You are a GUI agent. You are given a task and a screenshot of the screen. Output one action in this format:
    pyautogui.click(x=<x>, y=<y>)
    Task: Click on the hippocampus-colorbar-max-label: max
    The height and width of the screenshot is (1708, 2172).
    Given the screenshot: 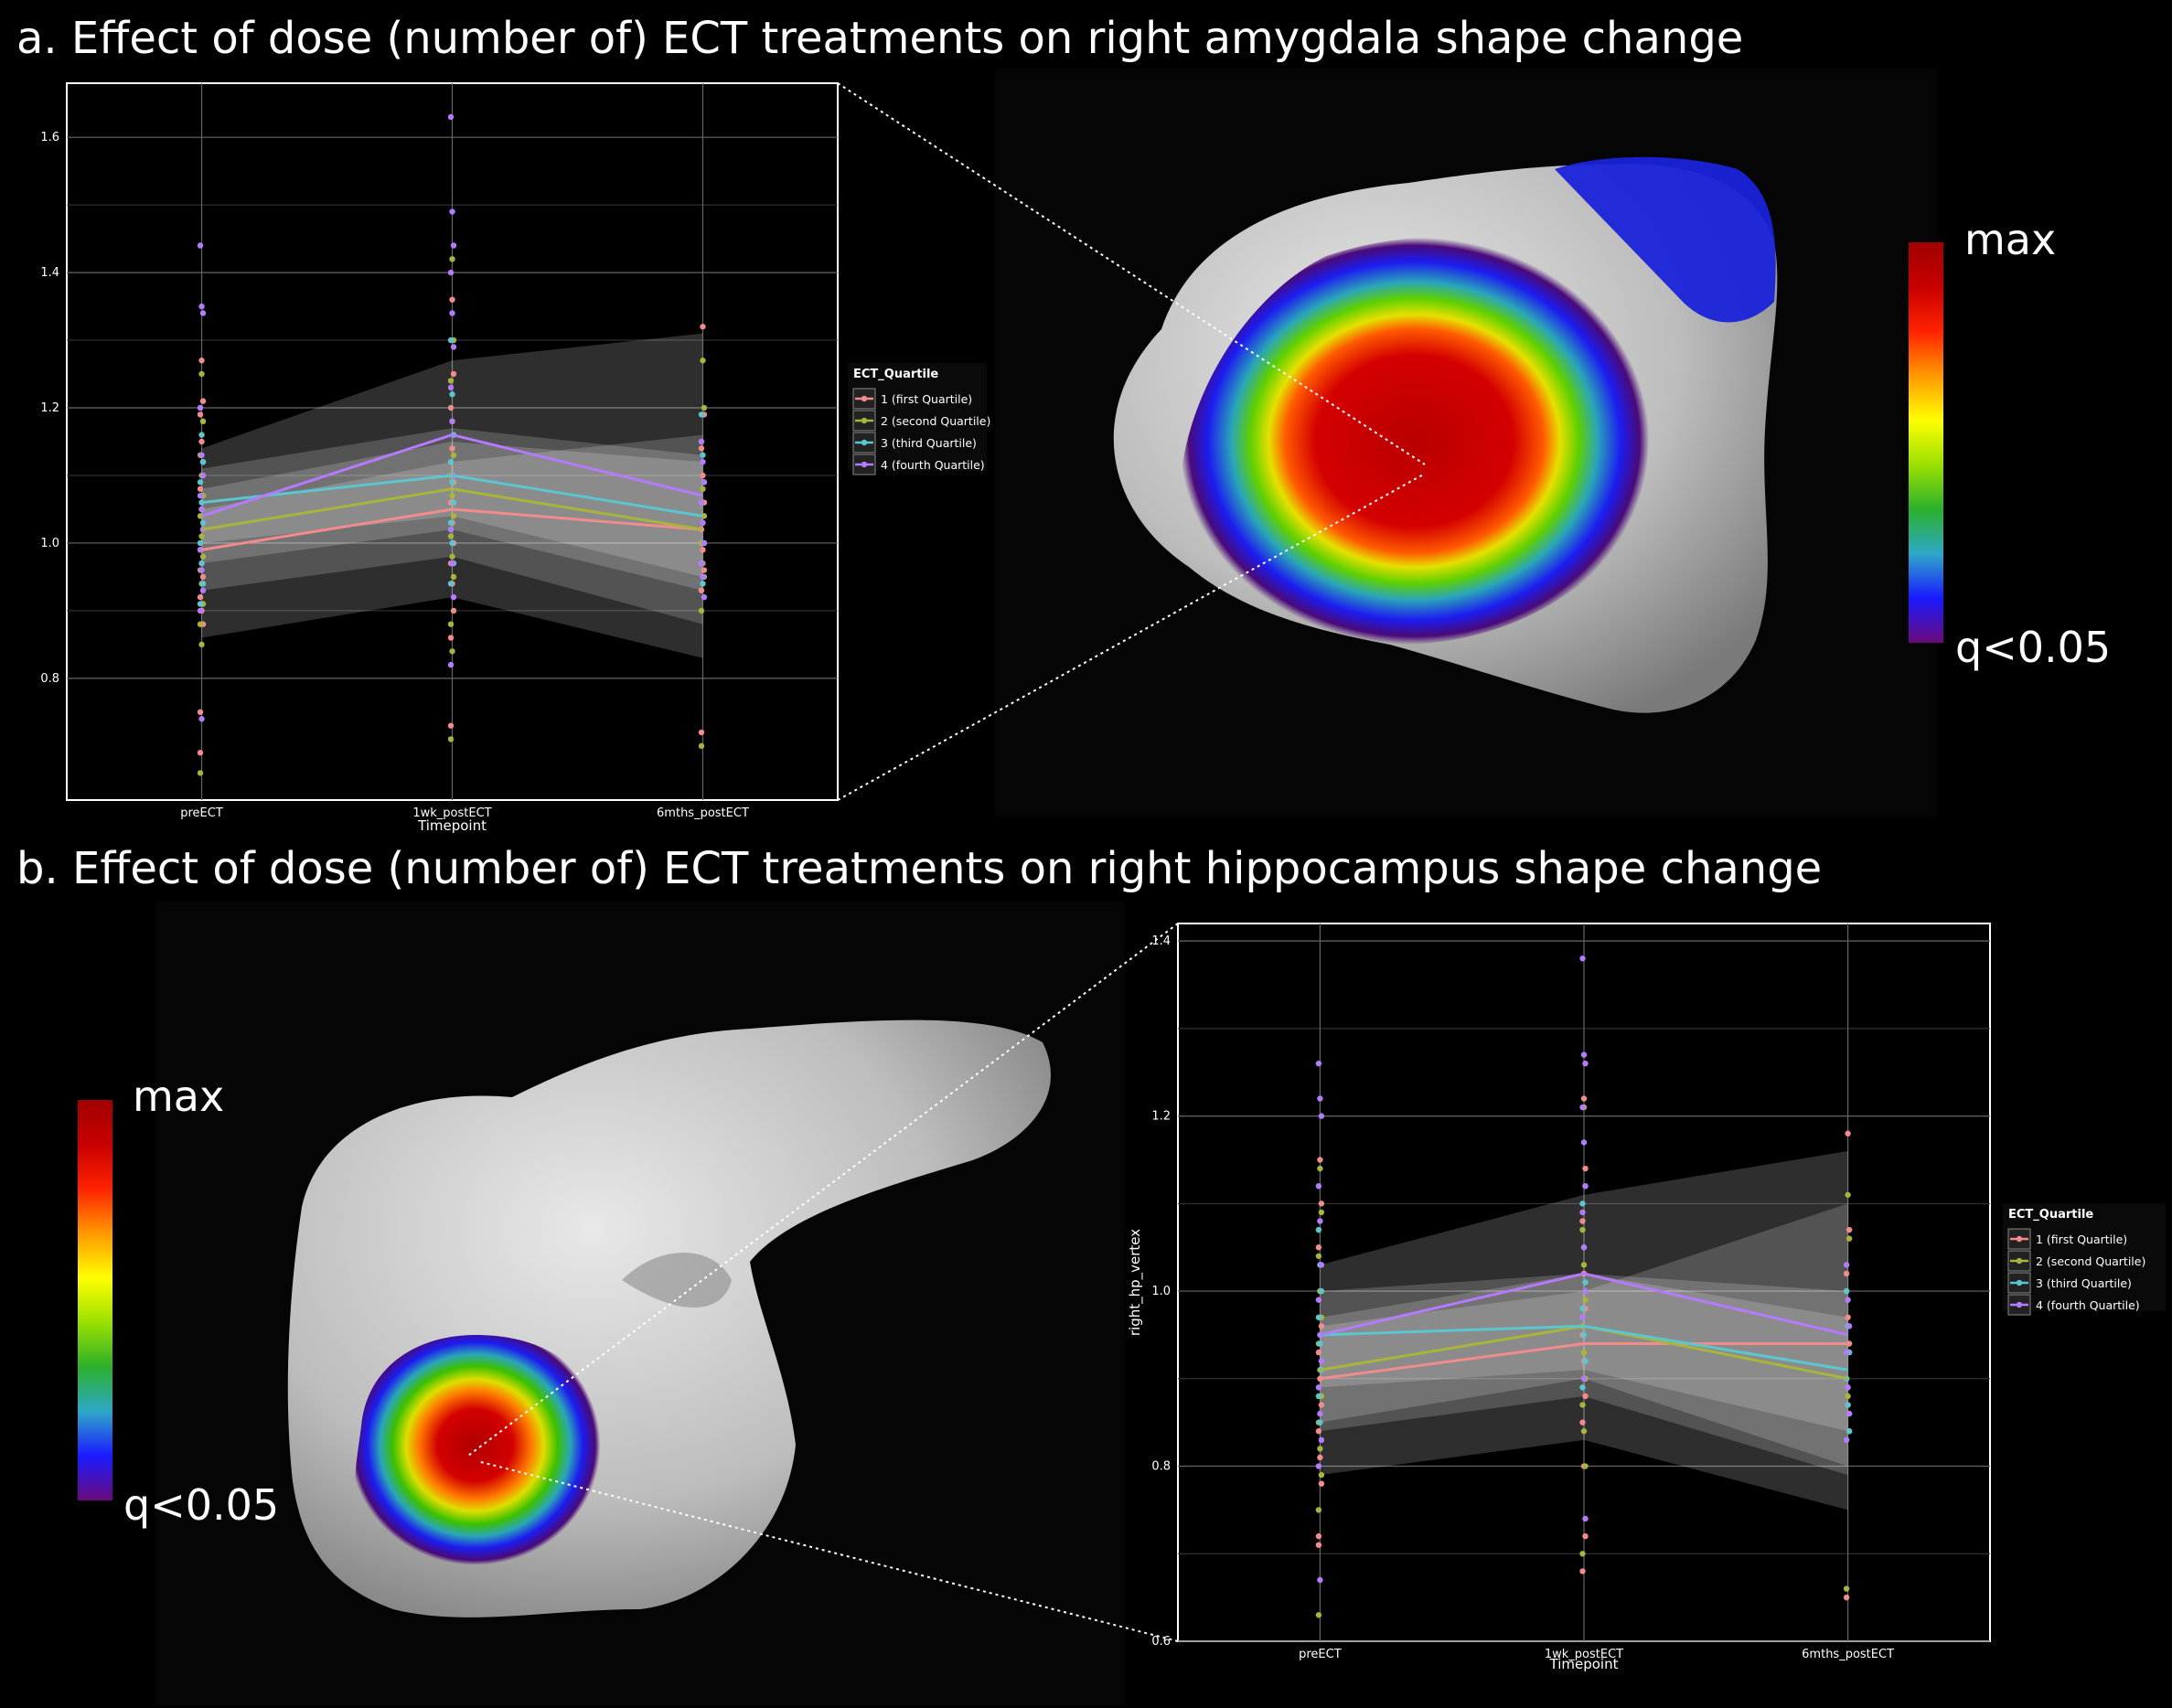 What is the action you would take?
    pyautogui.click(x=178, y=1096)
    